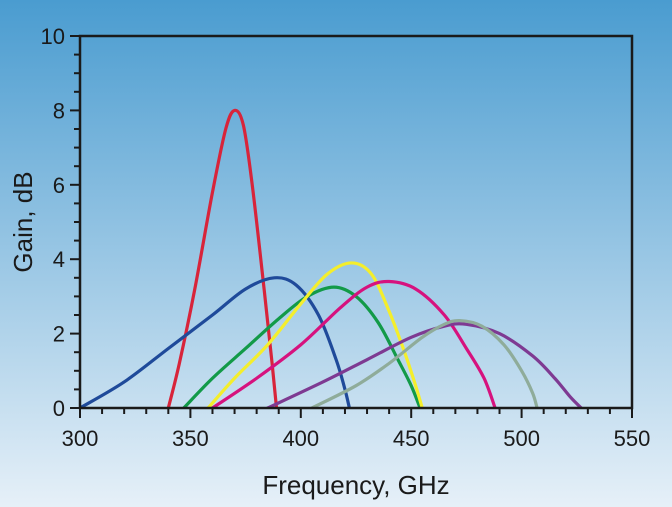 Image resolution: width=672 pixels, height=507 pixels. What do you see at coordinates (23, 221) in the screenshot?
I see `y-axis-label: Gain, dB` at bounding box center [23, 221].